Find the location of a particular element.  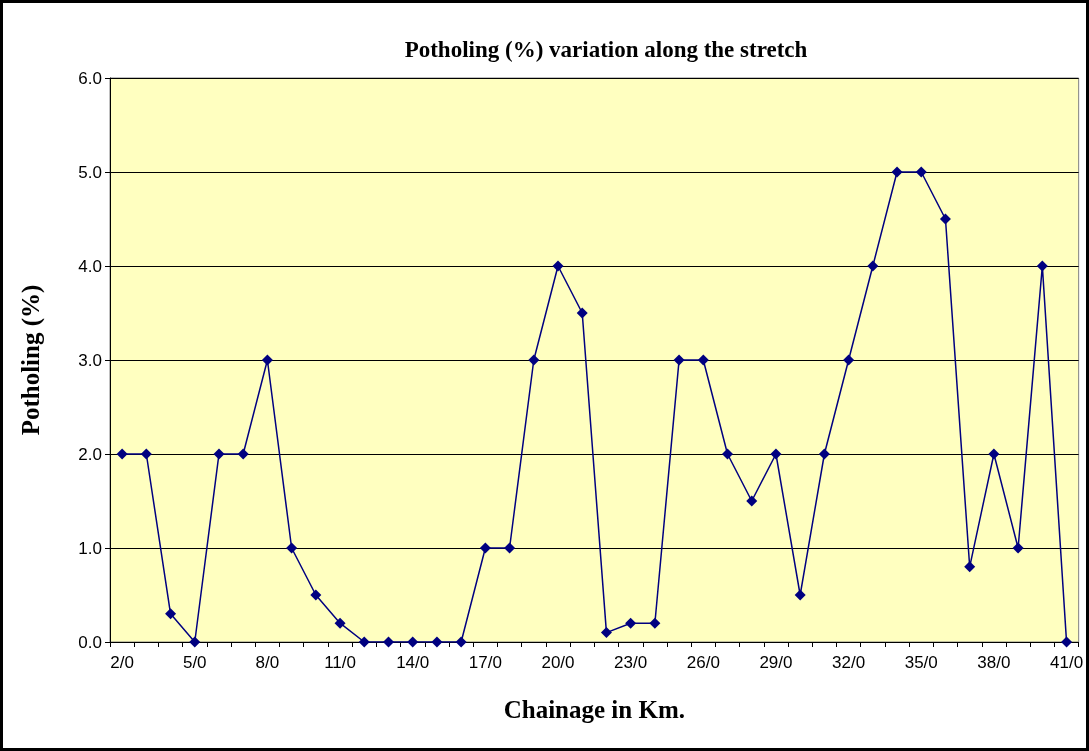

x-tick-label: 41/0 is located at coordinates (1067, 662).